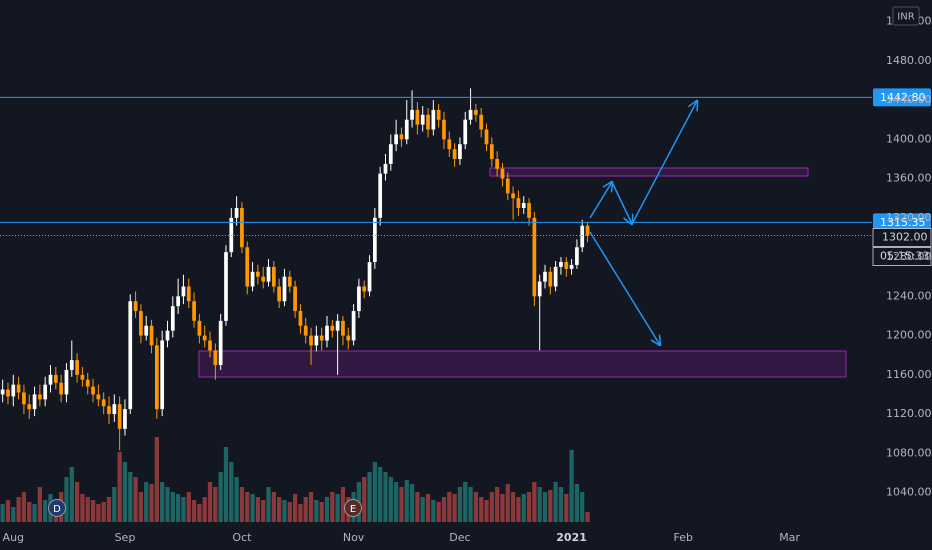 Image resolution: width=932 pixels, height=550 pixels. Describe the element at coordinates (649, 172) in the screenshot. I see `resistance-zone` at that location.